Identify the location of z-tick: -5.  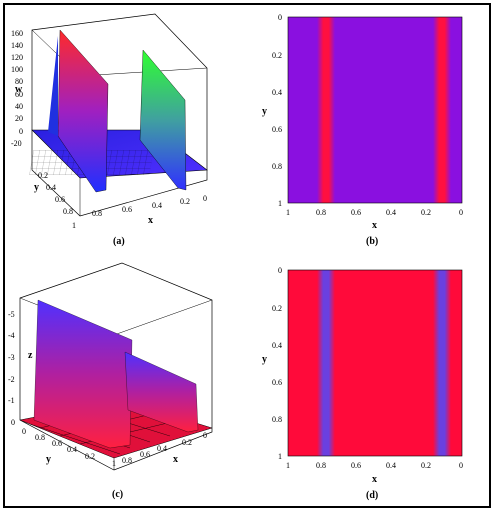
(11, 314).